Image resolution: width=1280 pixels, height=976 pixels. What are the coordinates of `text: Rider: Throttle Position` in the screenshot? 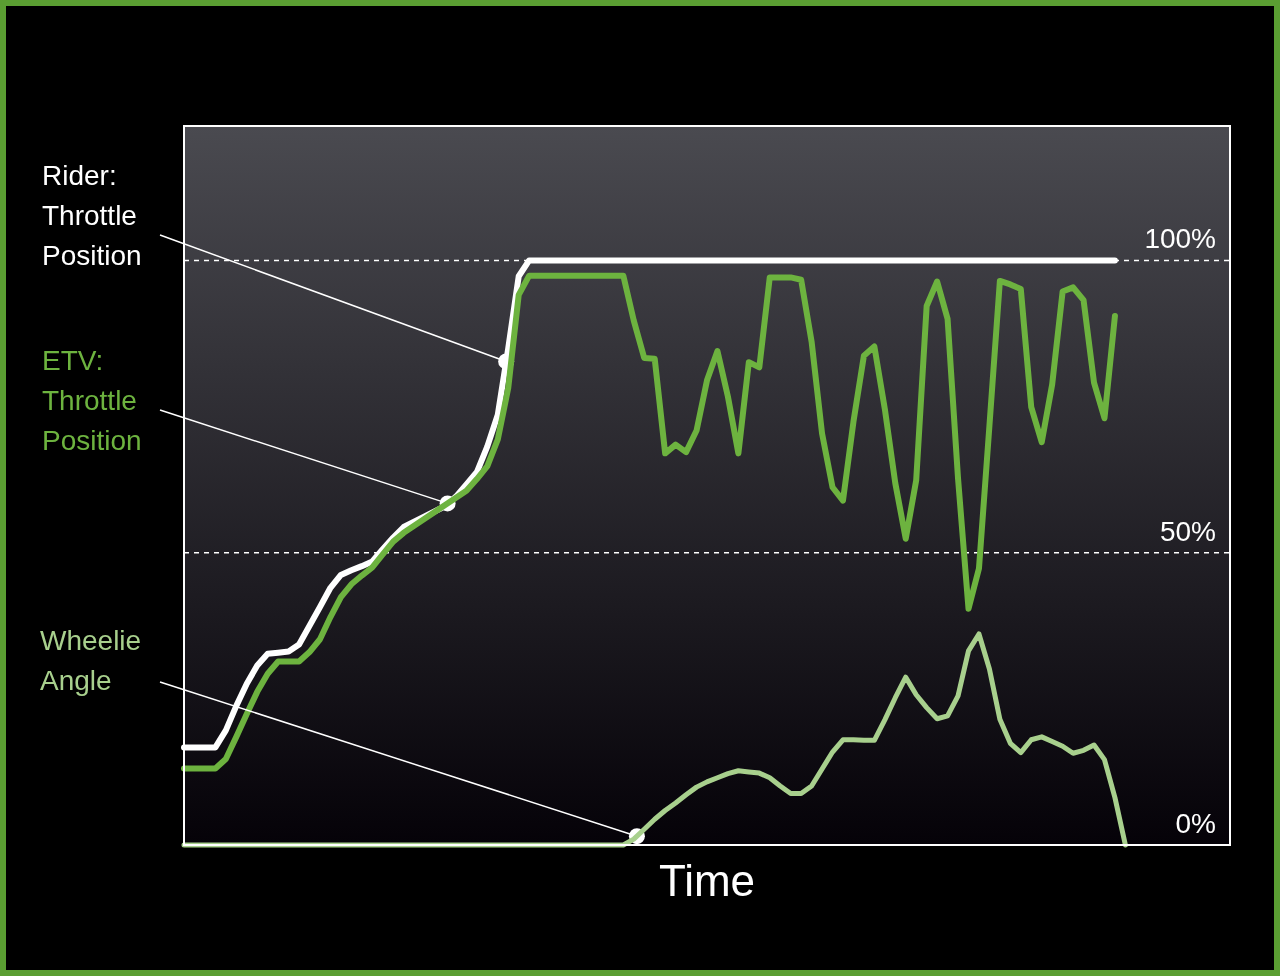 It's located at (92, 215).